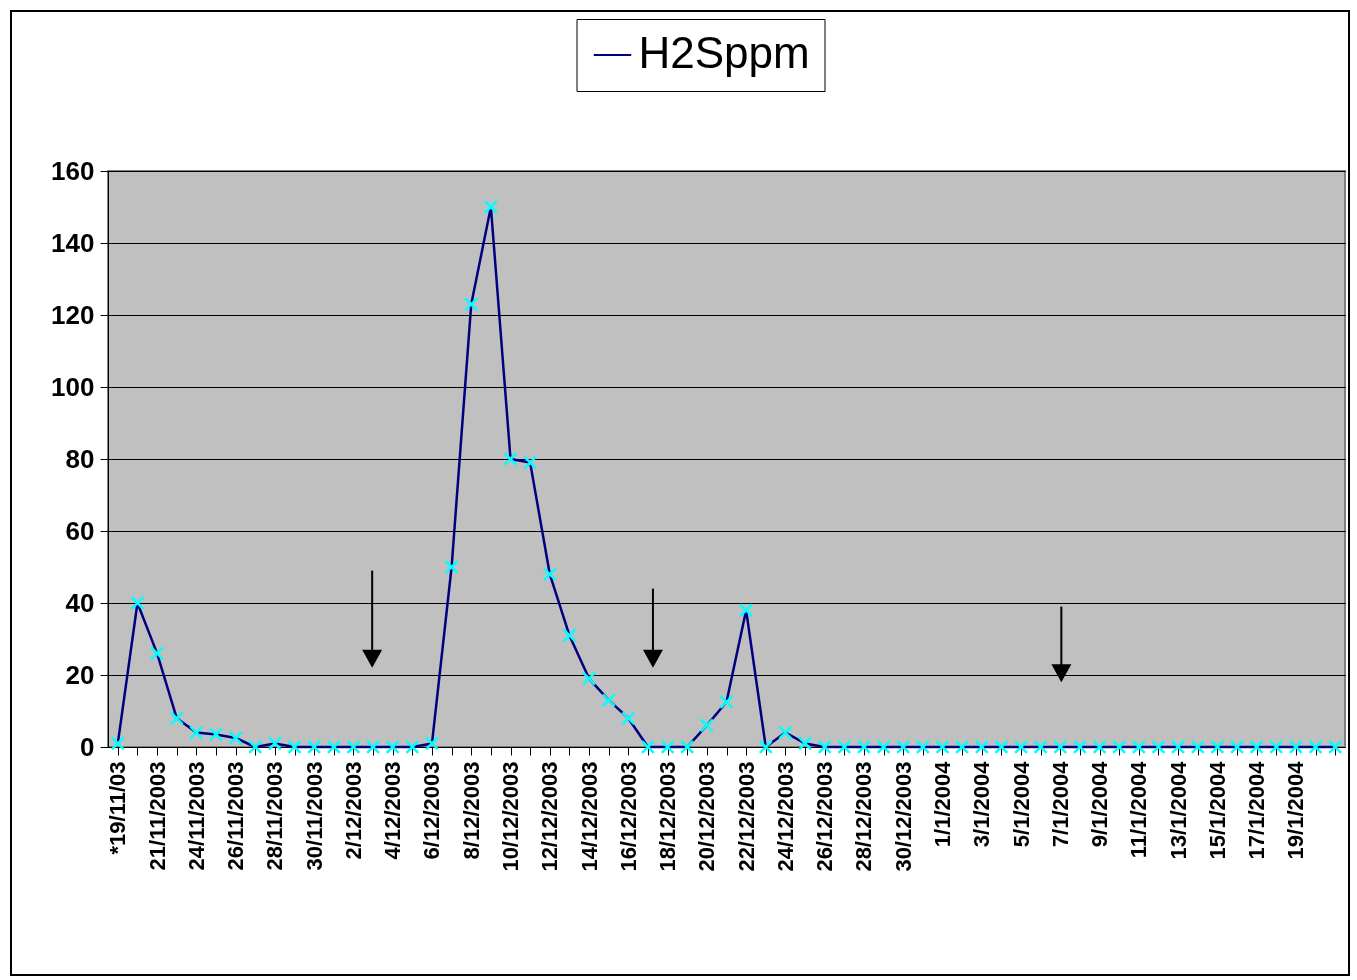 This screenshot has width=1357, height=980. What do you see at coordinates (73, 170) in the screenshot?
I see `y-tick-label: 160` at bounding box center [73, 170].